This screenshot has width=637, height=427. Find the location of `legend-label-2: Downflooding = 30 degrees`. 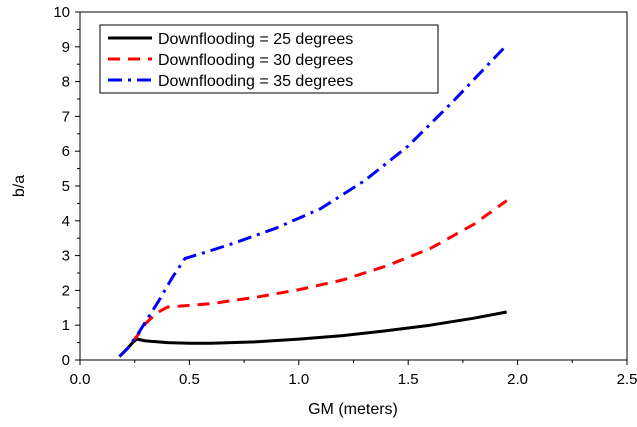

legend-label-2: Downflooding = 30 degrees is located at coordinates (255, 60).